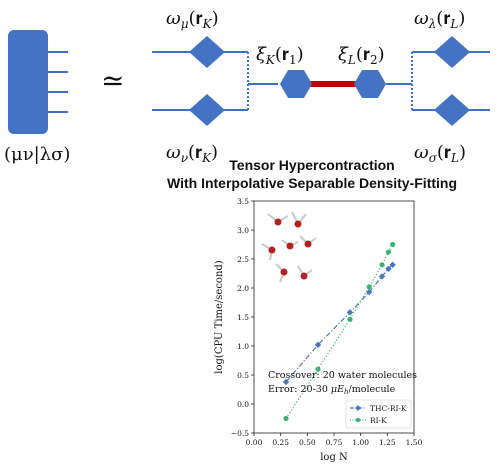 The height and width of the screenshot is (472, 500). I want to click on omega-sigma-label: ωσ(𝐫L), so click(440, 153).